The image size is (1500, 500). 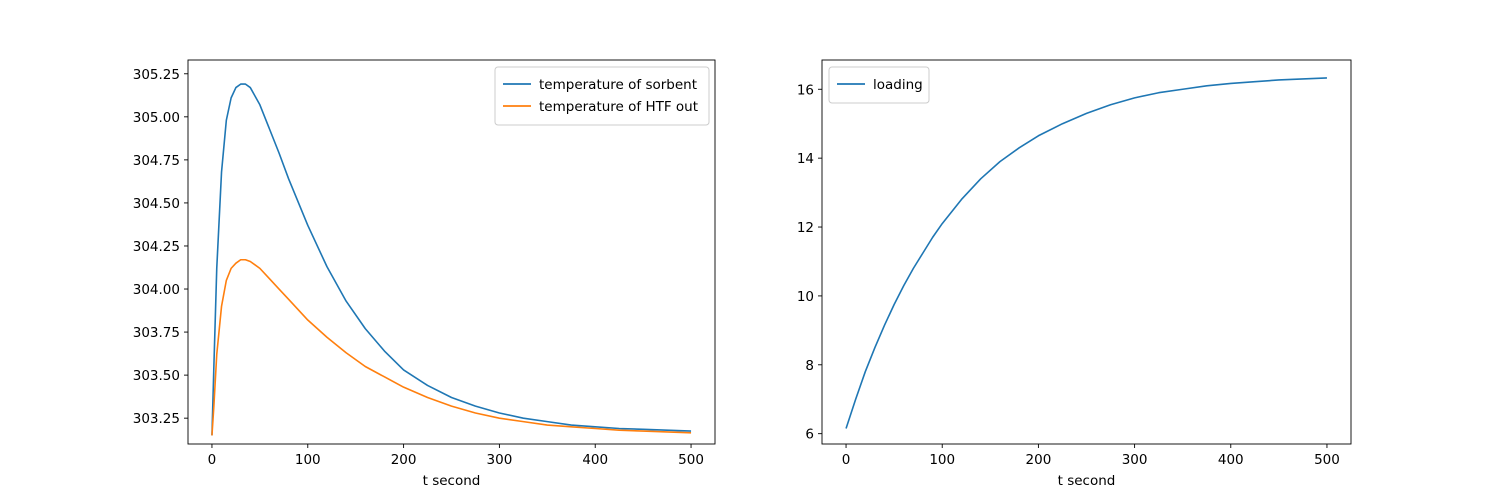 I want to click on legend: loading, so click(x=879, y=85).